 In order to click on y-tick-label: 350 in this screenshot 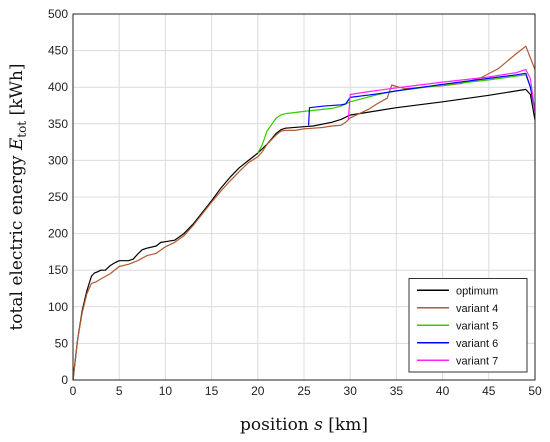, I will do `click(58, 124)`.